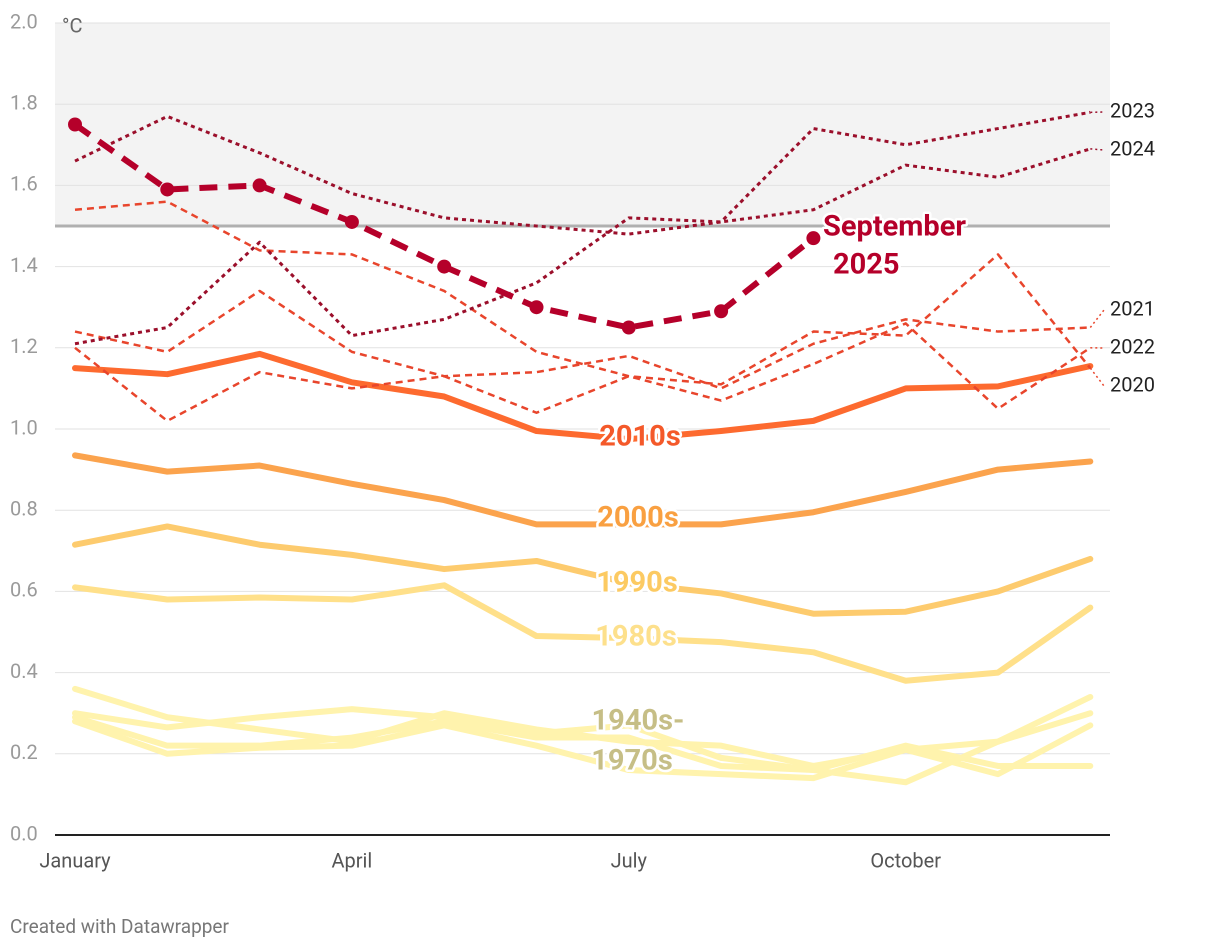 The width and height of the screenshot is (1220, 952). I want to click on group-label: 1940s-, so click(638, 721).